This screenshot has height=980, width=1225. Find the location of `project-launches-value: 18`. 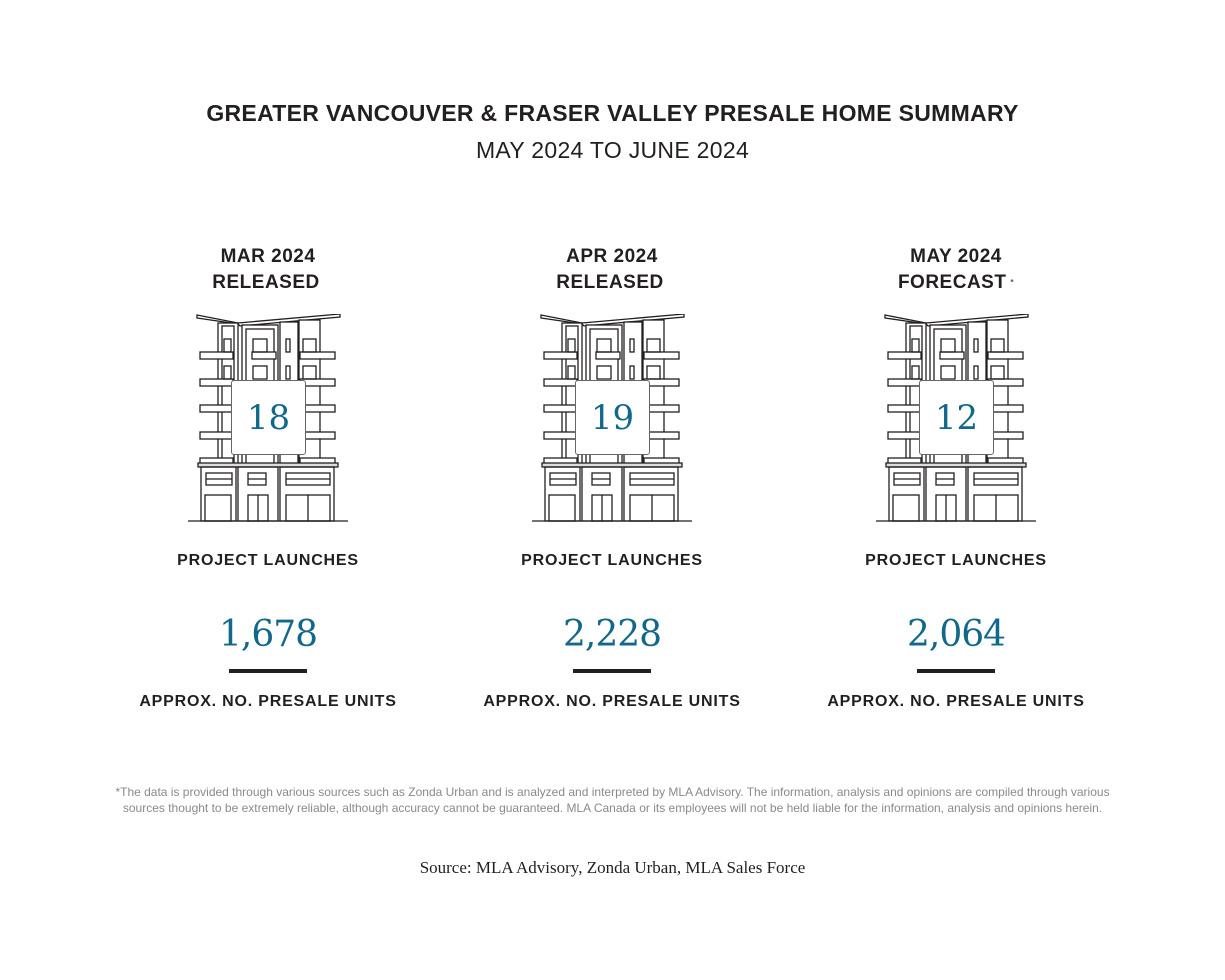

project-launches-value: 18 is located at coordinates (268, 417).